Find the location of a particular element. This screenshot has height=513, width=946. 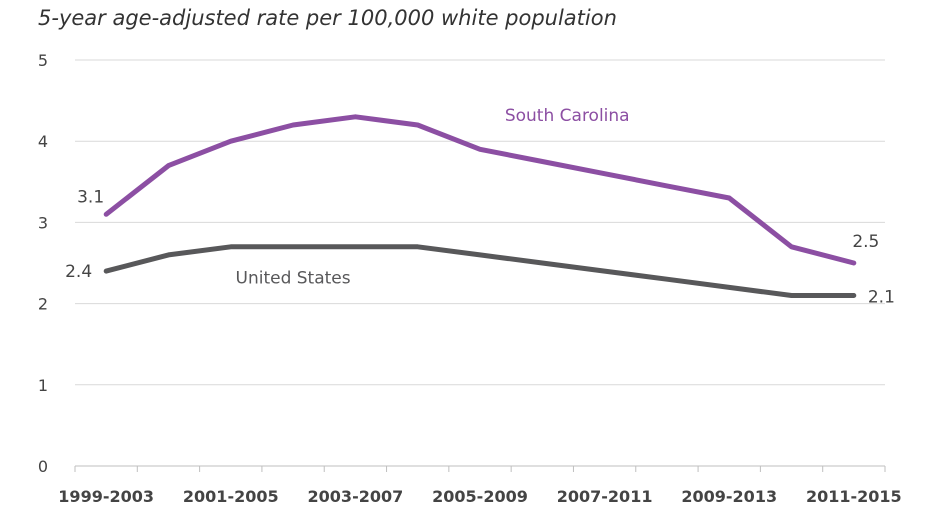

data-label-end: 2.1 is located at coordinates (881, 297).